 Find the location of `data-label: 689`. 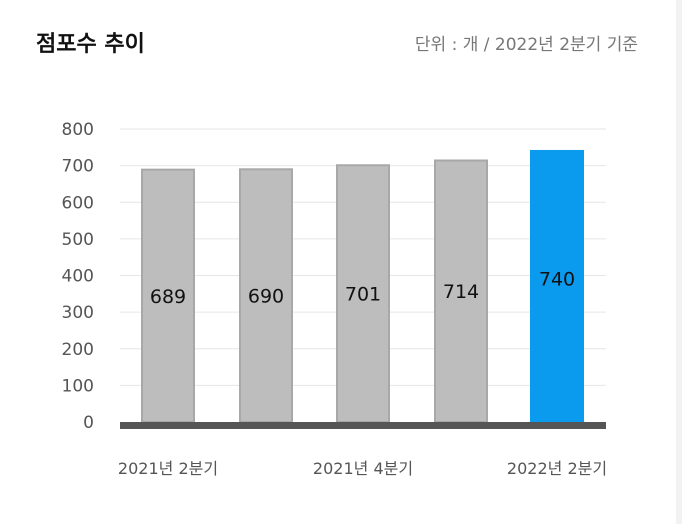

data-label: 689 is located at coordinates (168, 297).